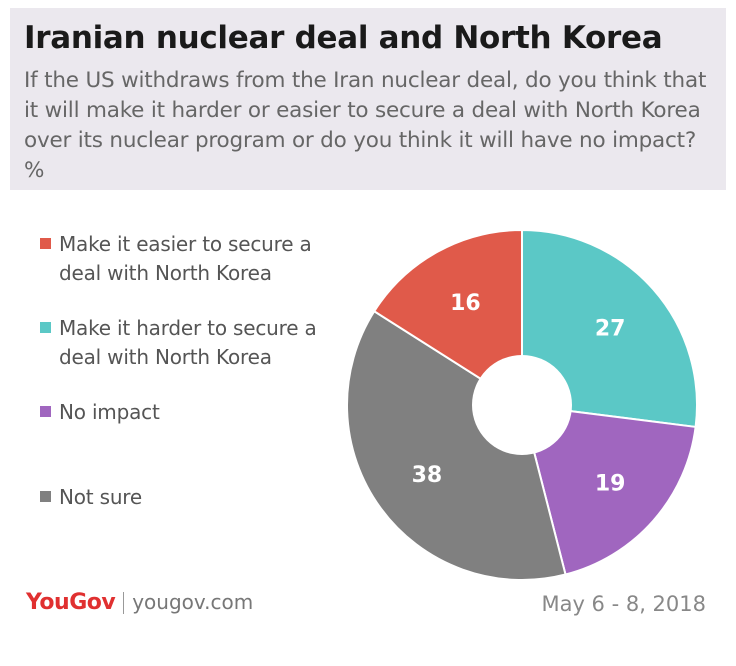 The width and height of the screenshot is (736, 666). What do you see at coordinates (189, 412) in the screenshot?
I see `legend-item-no-impact: No impact` at bounding box center [189, 412].